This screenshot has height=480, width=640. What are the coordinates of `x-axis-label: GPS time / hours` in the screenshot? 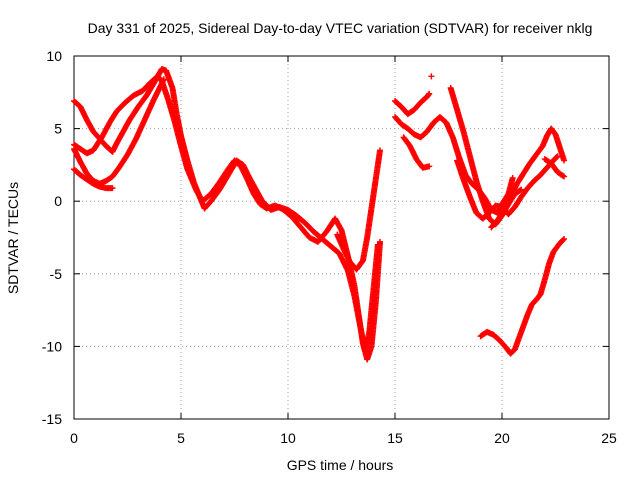 It's located at (340, 465).